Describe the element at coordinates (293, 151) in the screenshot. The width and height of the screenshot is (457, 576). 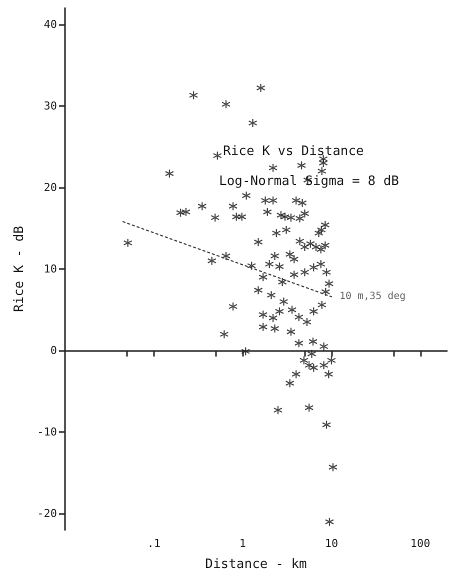
I see `text: Rice K vs Distance` at that location.